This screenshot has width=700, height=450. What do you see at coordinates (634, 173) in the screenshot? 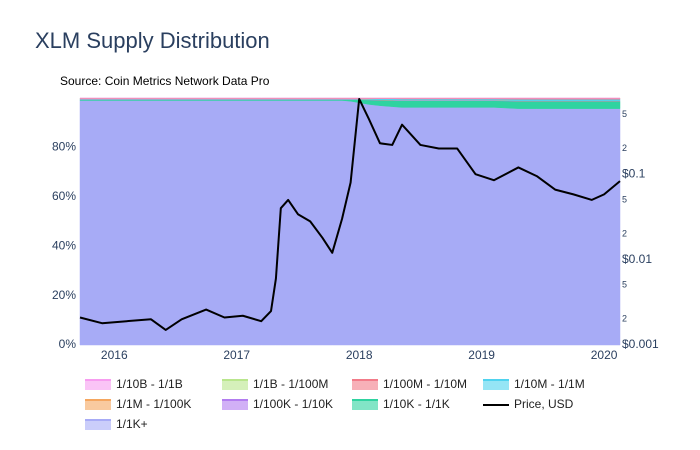
I see `y2-tick-label: $0.1` at bounding box center [634, 173].